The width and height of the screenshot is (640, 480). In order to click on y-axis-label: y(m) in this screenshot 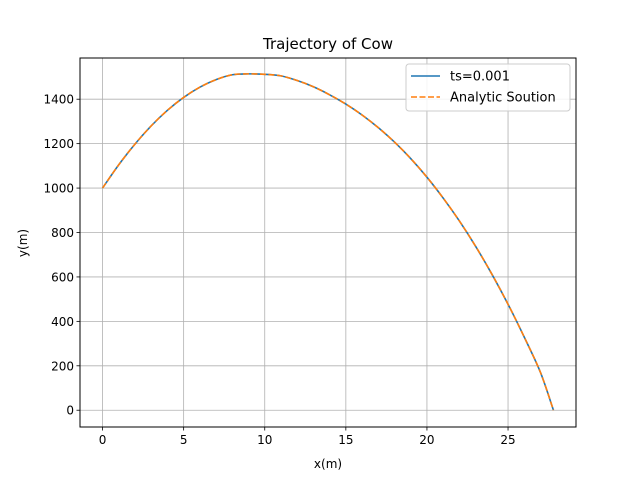, I will do `click(23, 243)`.